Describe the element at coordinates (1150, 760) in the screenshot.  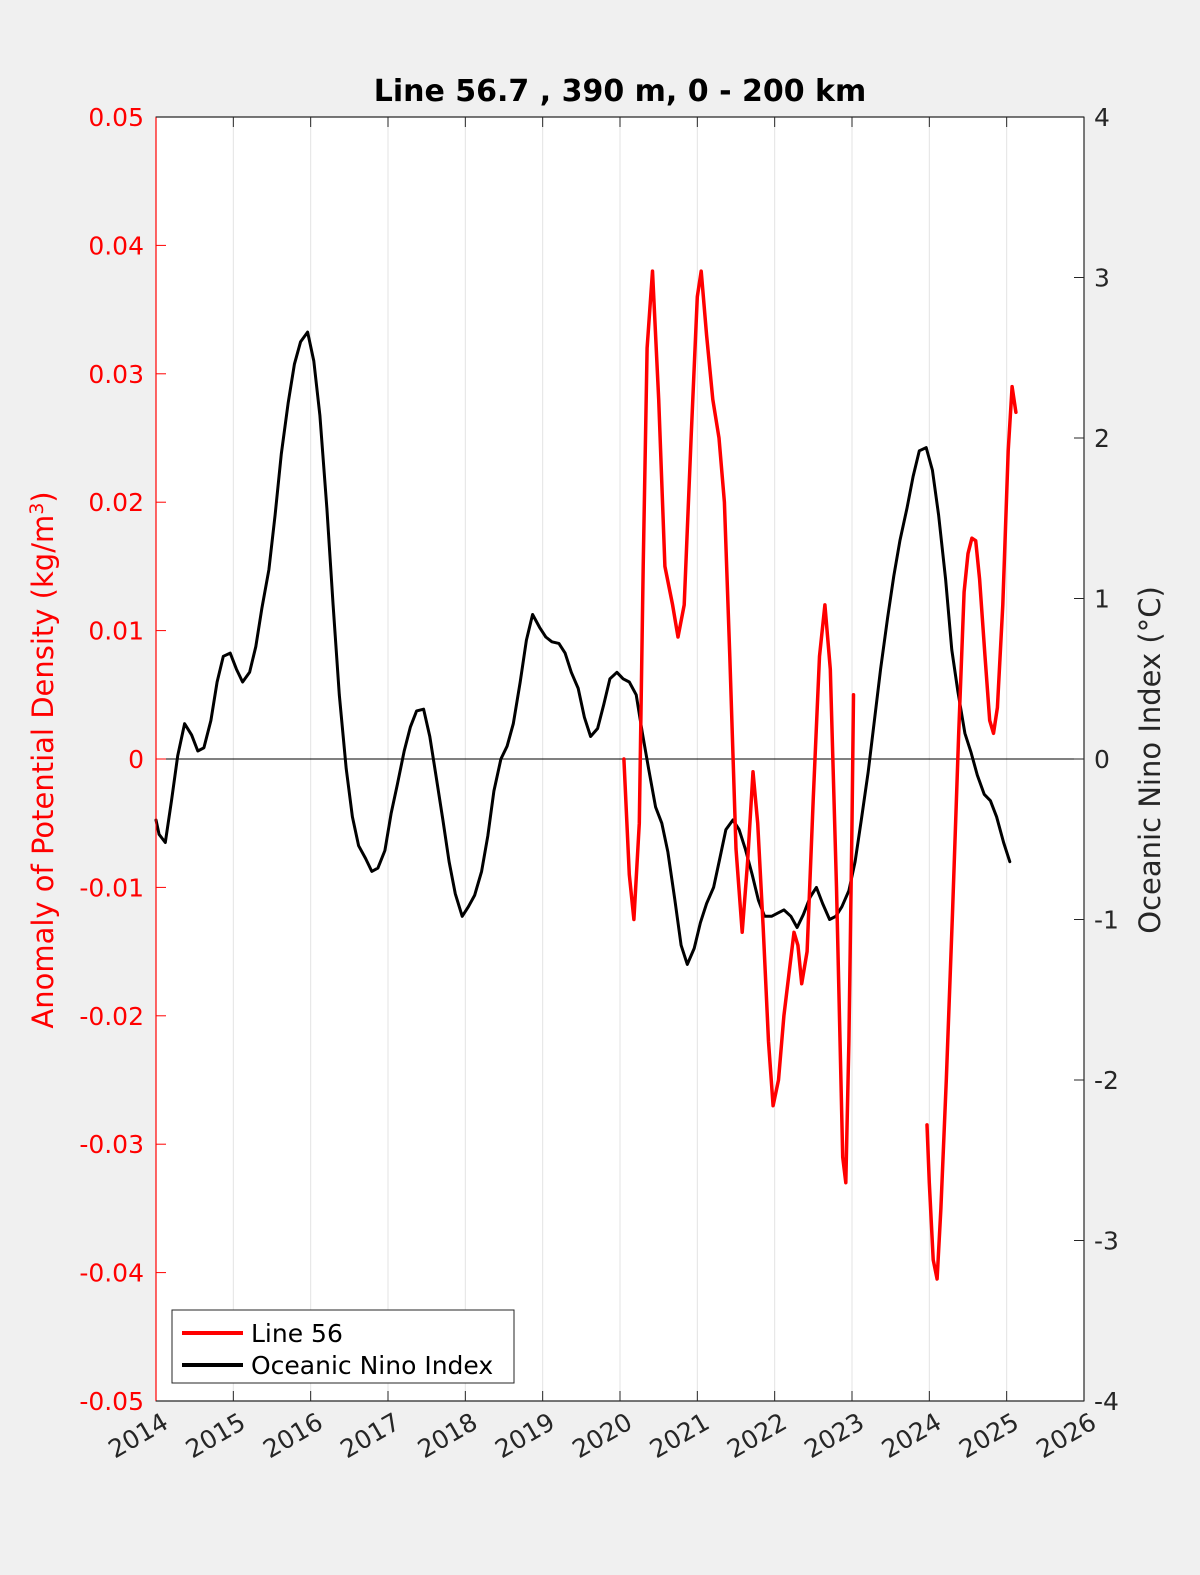
I see `y-axis-right-label: Oceanic Nino Index (°C)` at that location.